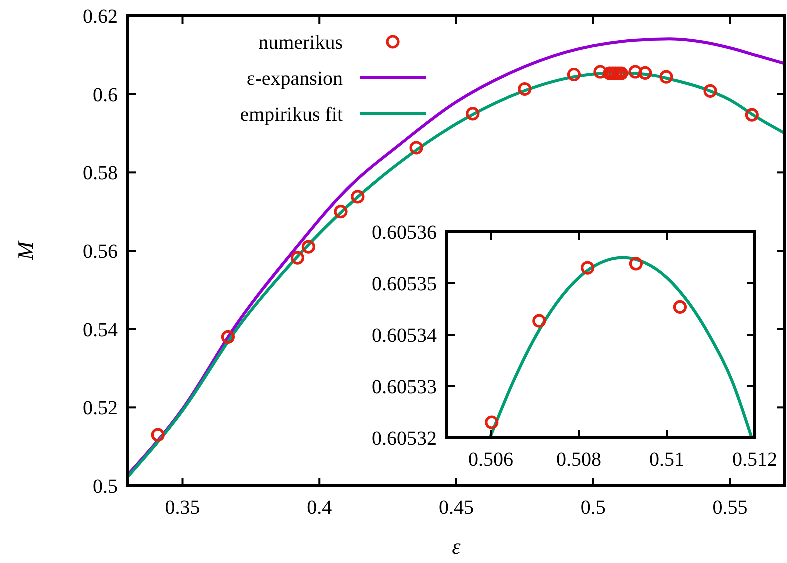 Image resolution: width=787 pixels, height=563 pixels. What do you see at coordinates (456, 508) in the screenshot?
I see `x-tick-label: 0.45` at bounding box center [456, 508].